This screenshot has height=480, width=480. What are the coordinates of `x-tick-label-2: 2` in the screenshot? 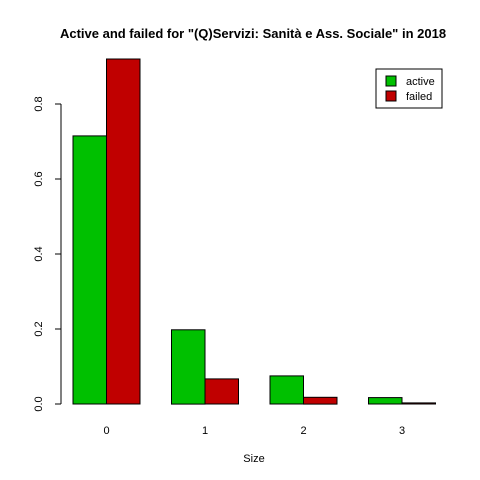 It's located at (303, 431).